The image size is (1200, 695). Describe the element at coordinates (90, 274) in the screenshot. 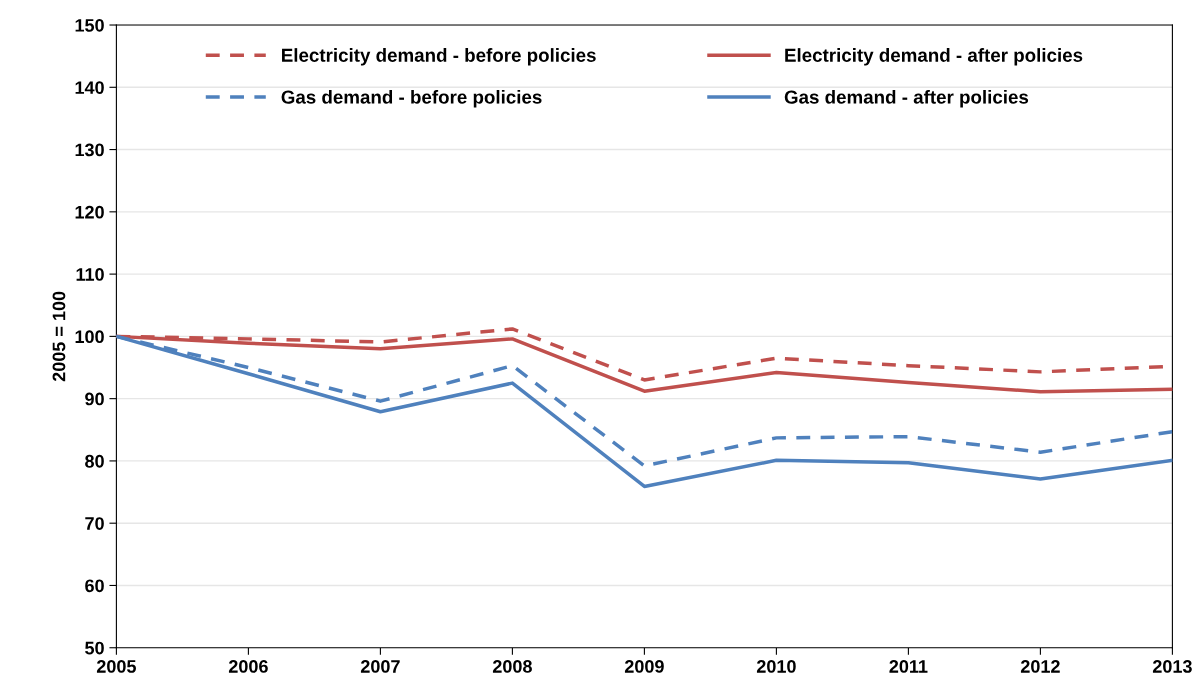

I see `y-tick-label: 110` at that location.